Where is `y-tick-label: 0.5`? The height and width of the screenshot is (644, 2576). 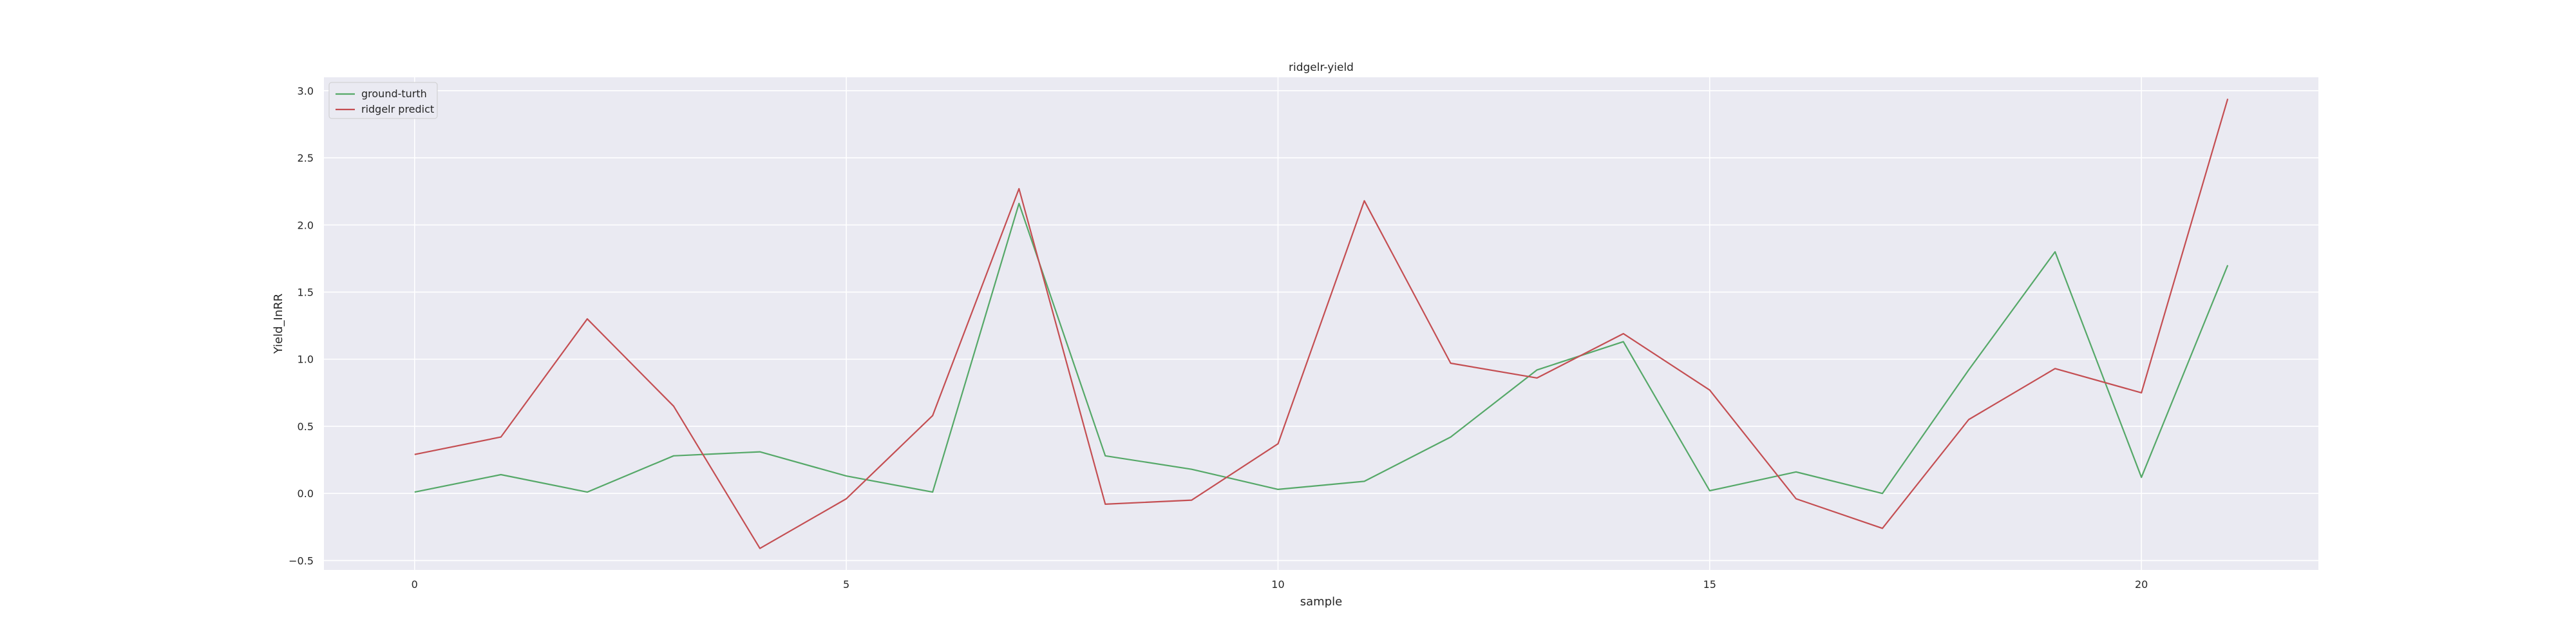 y-tick-label: 0.5 is located at coordinates (306, 427).